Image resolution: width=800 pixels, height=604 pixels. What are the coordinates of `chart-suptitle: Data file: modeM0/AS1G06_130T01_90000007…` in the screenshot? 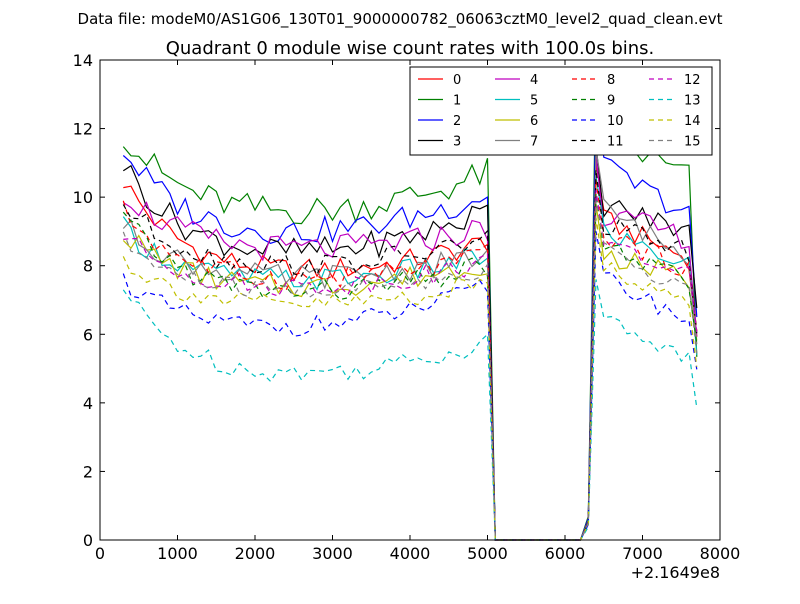 It's located at (400, 19).